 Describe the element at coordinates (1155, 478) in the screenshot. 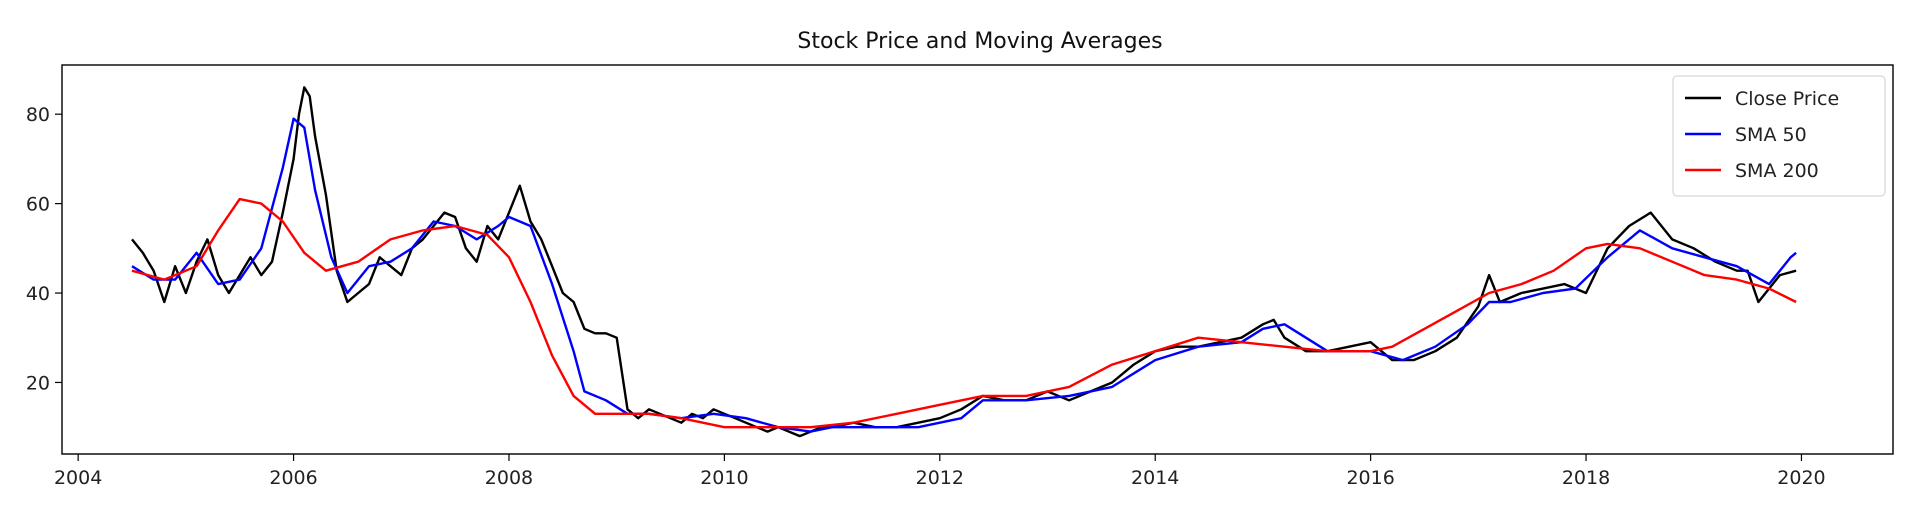

I see `x-tick-label: 2014` at that location.